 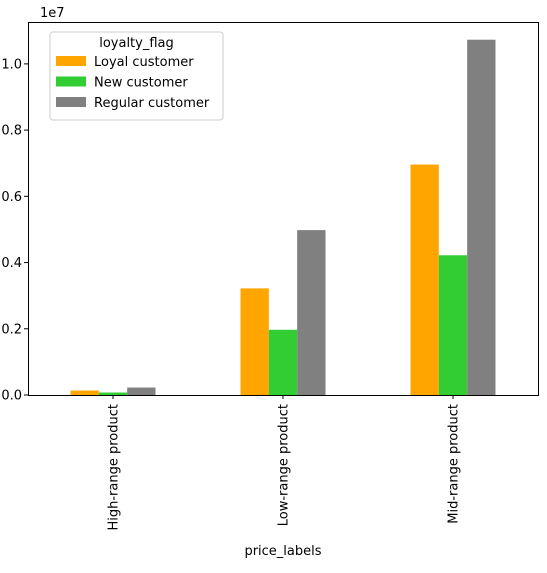 What do you see at coordinates (144, 62) in the screenshot?
I see `legend-entry-label: Loyal customer` at bounding box center [144, 62].